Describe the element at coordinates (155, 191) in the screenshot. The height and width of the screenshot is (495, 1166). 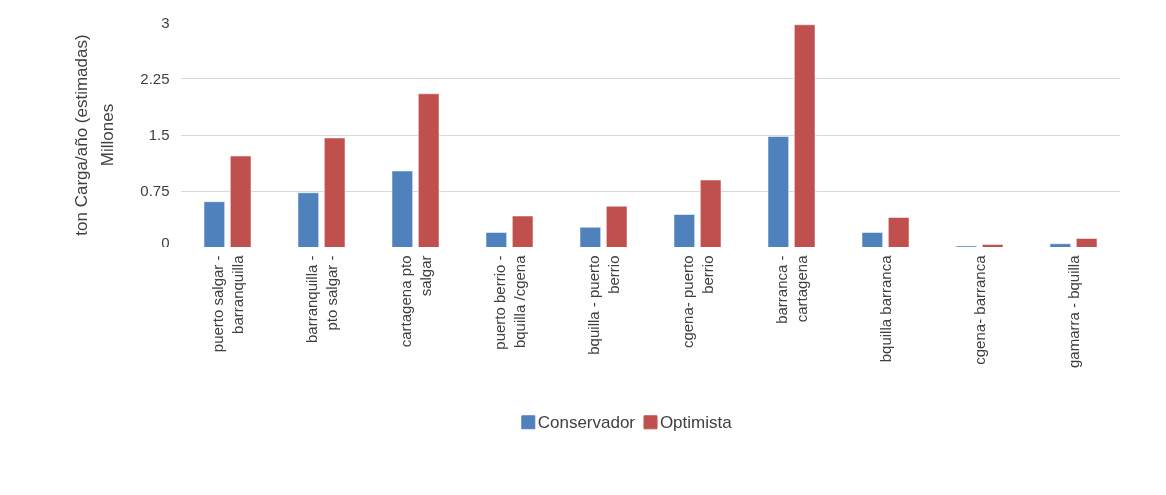
I see `y-tick-label: 0.75` at that location.